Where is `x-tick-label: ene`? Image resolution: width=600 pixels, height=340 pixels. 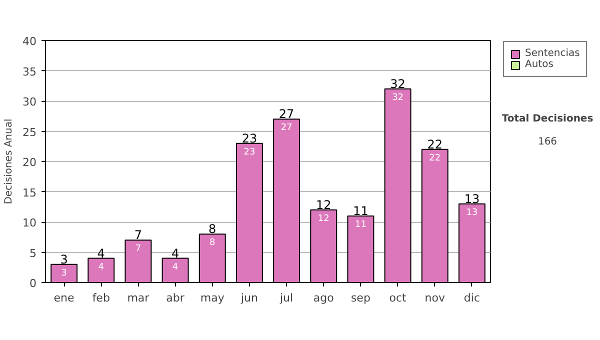 x-tick-label: ene is located at coordinates (64, 298).